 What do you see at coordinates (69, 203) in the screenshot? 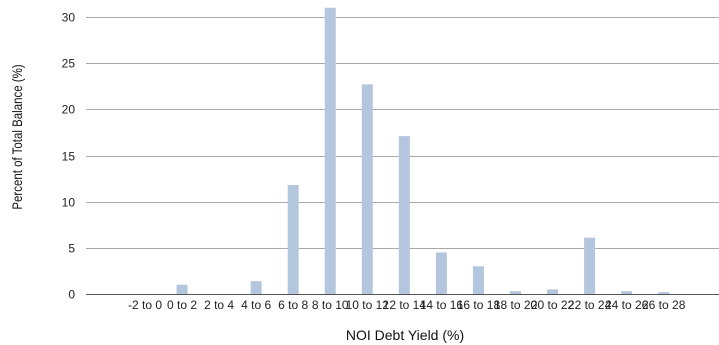
I see `y-tick-label: 10` at bounding box center [69, 203].